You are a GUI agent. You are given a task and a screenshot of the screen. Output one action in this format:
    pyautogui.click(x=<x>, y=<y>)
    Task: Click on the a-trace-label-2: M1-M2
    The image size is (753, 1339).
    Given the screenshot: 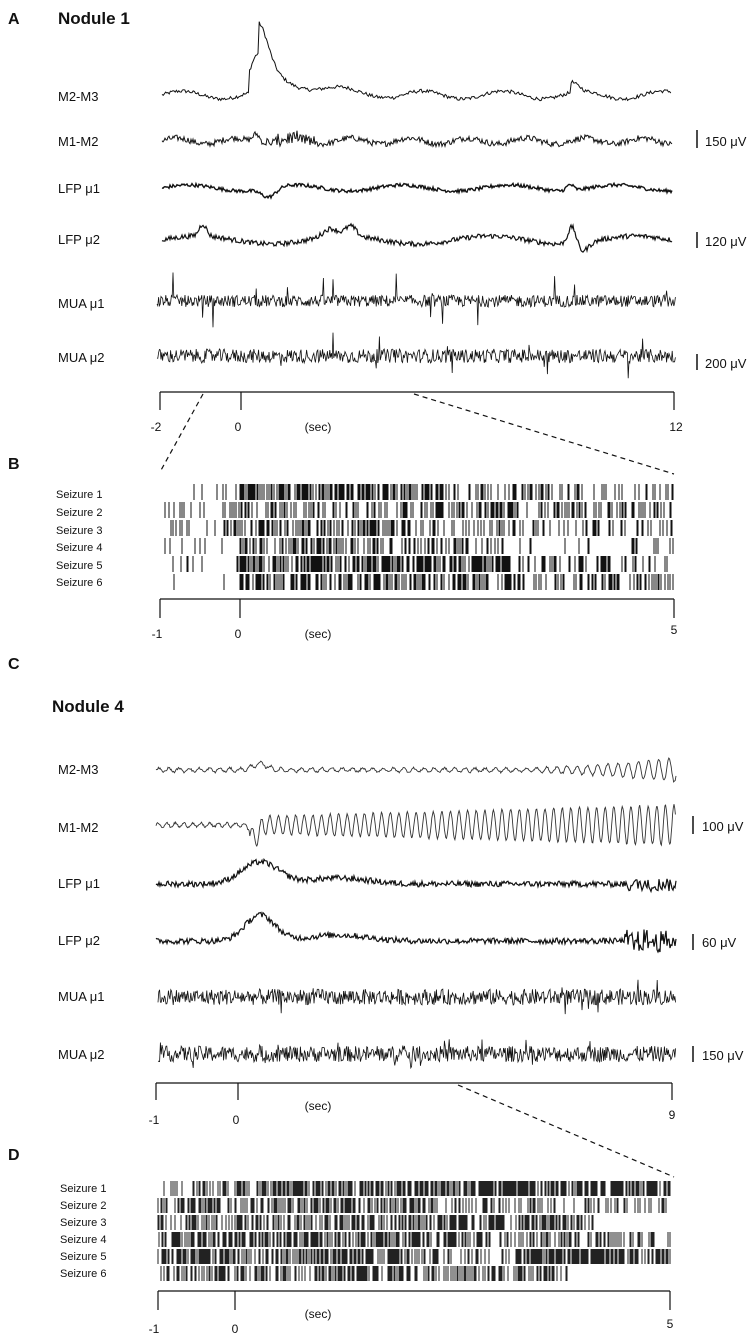 What is the action you would take?
    pyautogui.click(x=78, y=141)
    